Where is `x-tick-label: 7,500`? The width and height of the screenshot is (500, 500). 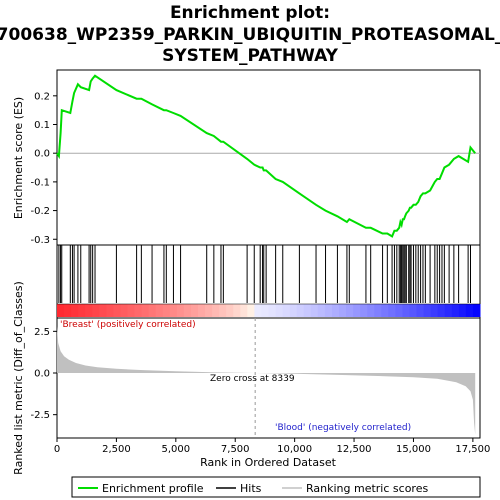
x-tick-label: 7,500 is located at coordinates (235, 449).